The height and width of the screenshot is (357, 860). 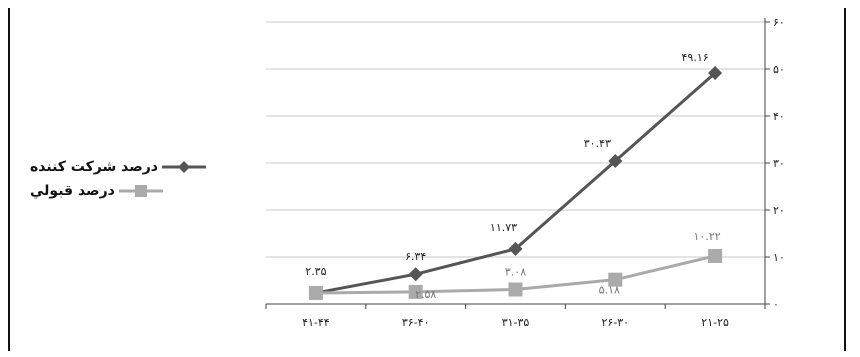 What do you see at coordinates (715, 322) in the screenshot?
I see `x-tick-label: ۲۱-۲۵` at bounding box center [715, 322].